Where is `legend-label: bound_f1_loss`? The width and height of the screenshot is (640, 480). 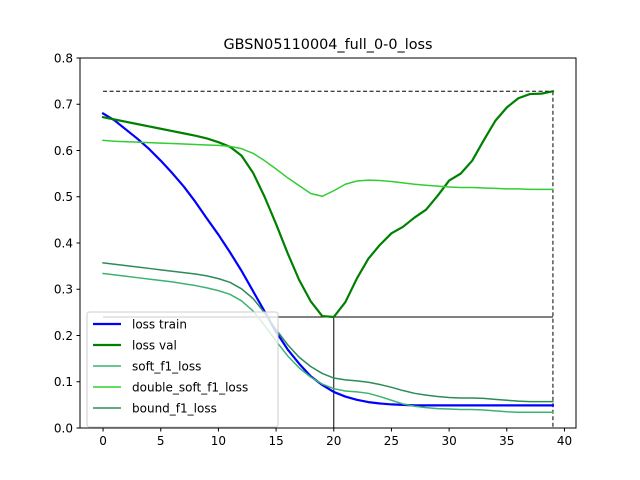 legend-label: bound_f1_loss is located at coordinates (174, 408).